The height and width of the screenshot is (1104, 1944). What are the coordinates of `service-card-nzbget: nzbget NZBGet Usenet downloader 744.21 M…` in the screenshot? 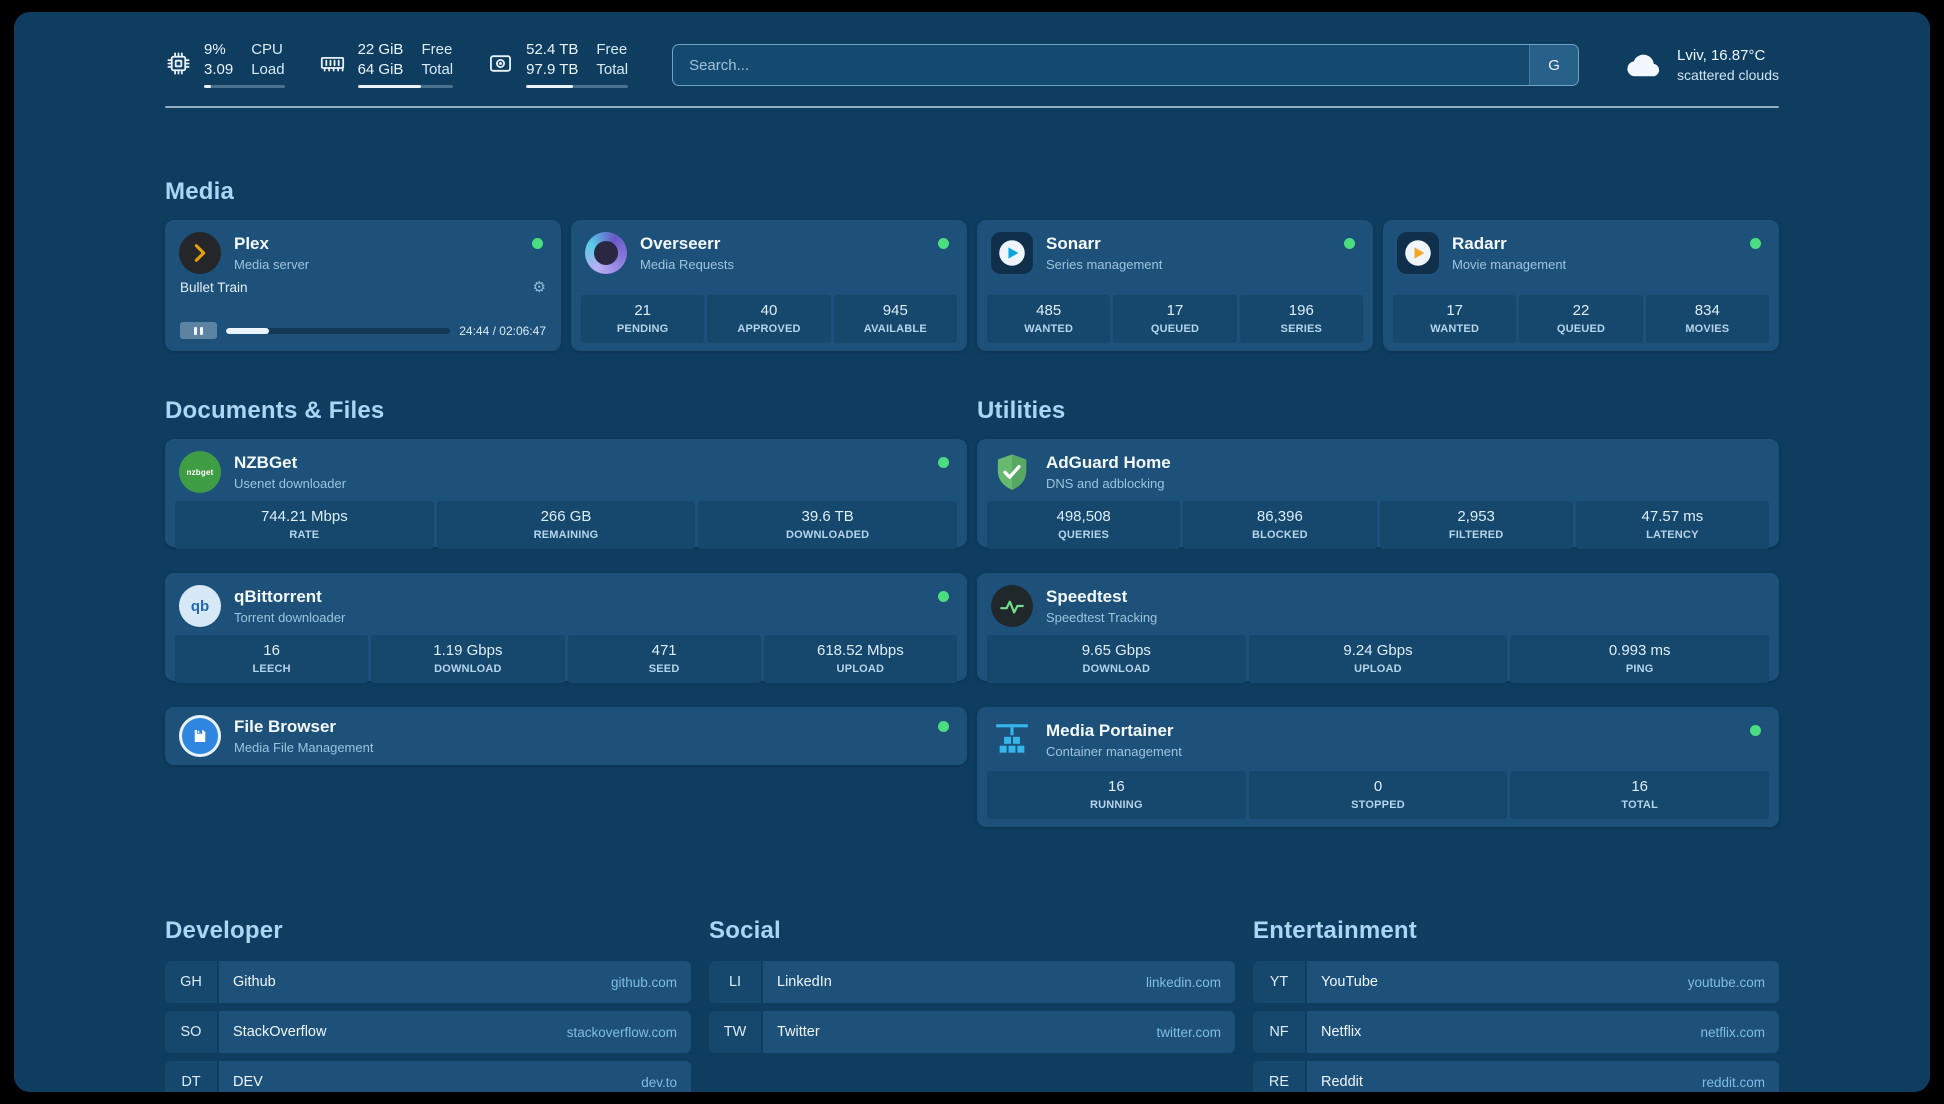 It's located at (566, 494).